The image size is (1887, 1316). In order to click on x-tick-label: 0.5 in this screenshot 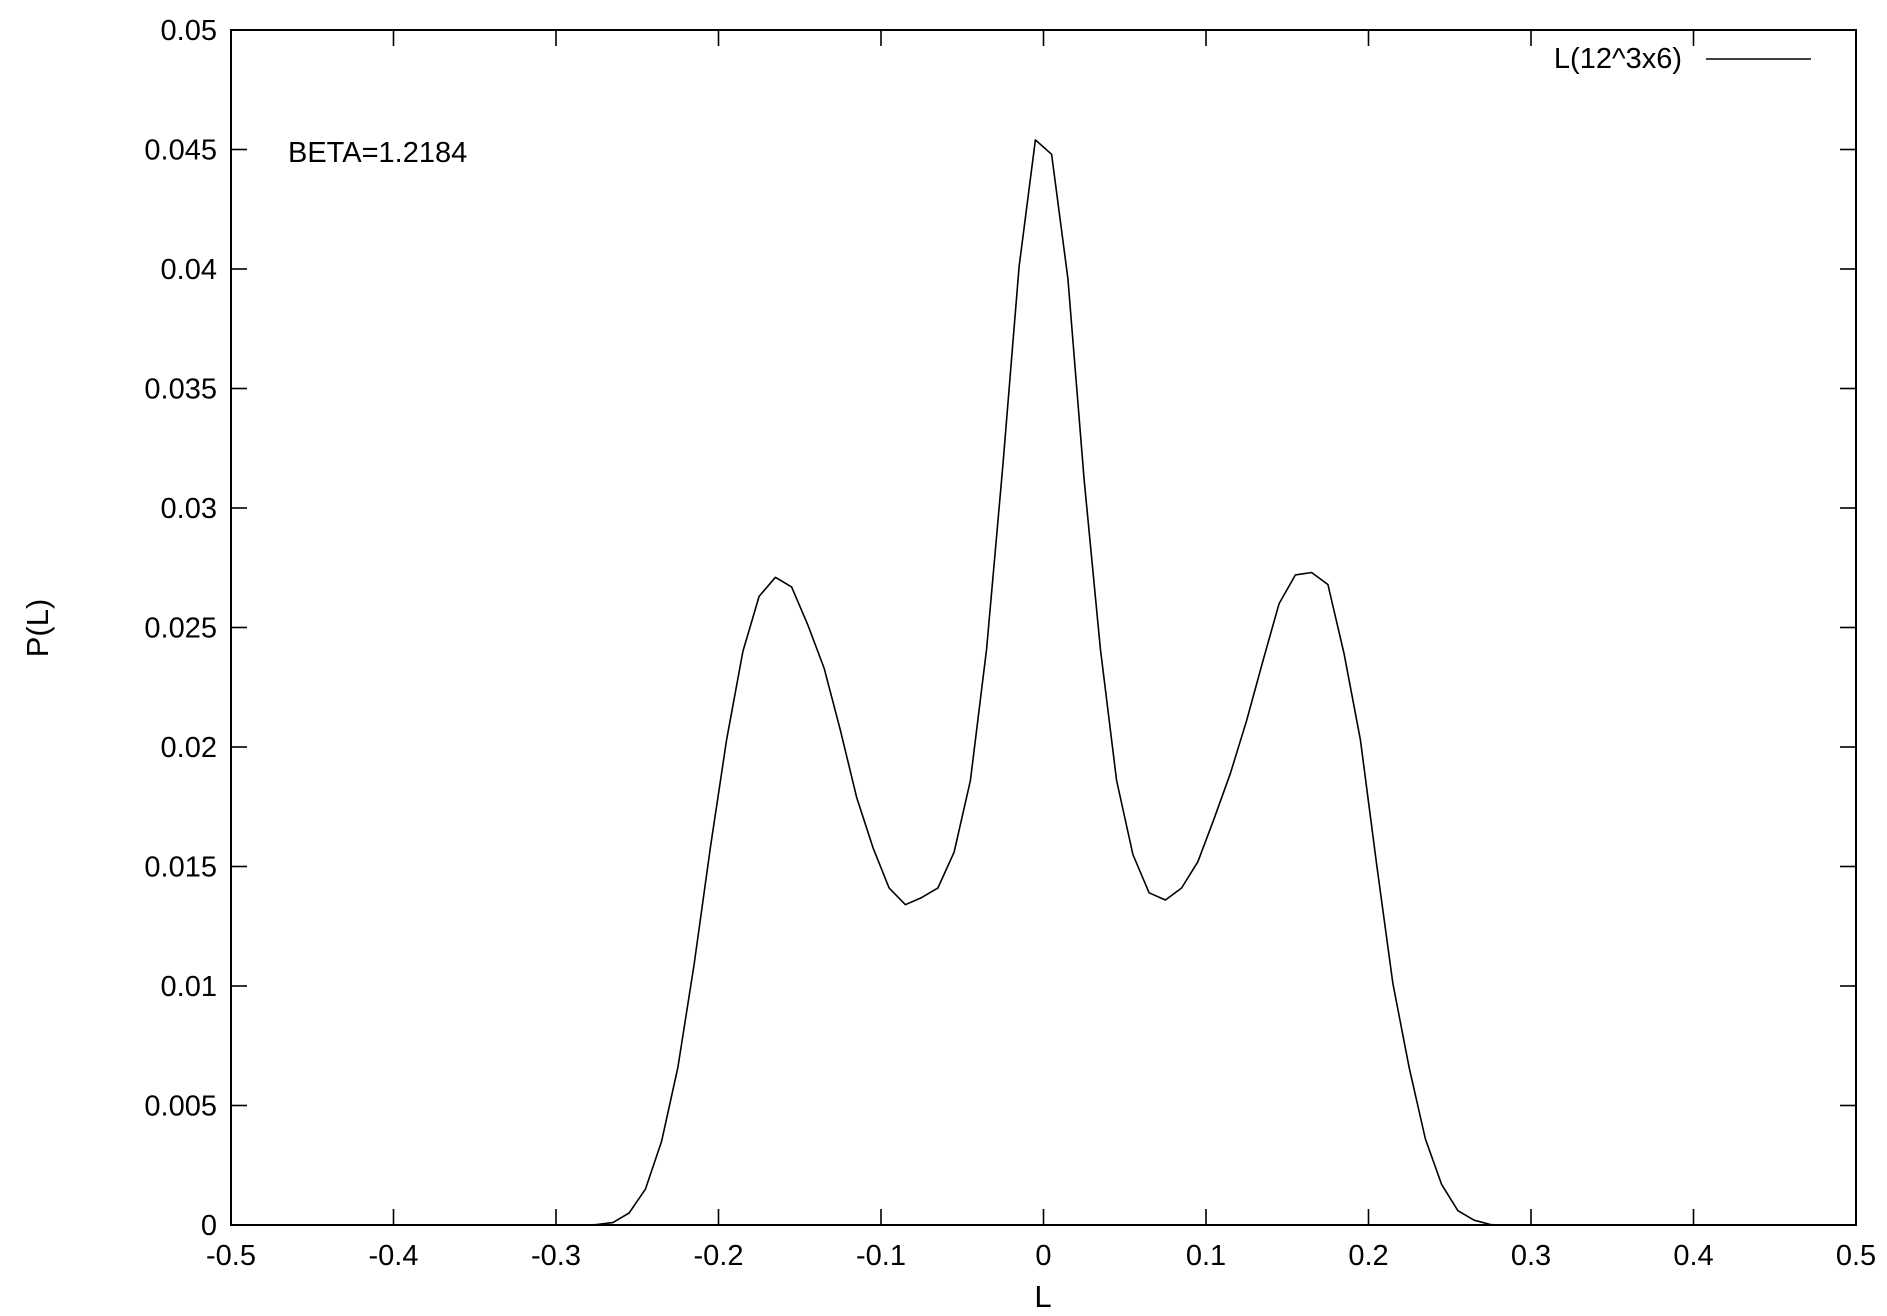, I will do `click(1856, 1256)`.